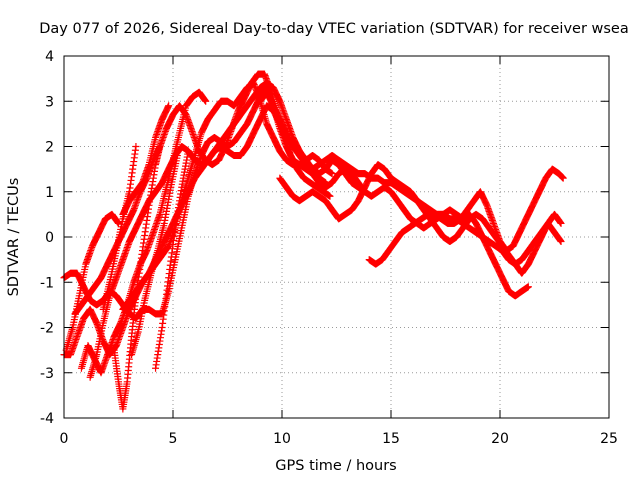 The height and width of the screenshot is (480, 640). I want to click on y-tick-label: 0, so click(49, 238).